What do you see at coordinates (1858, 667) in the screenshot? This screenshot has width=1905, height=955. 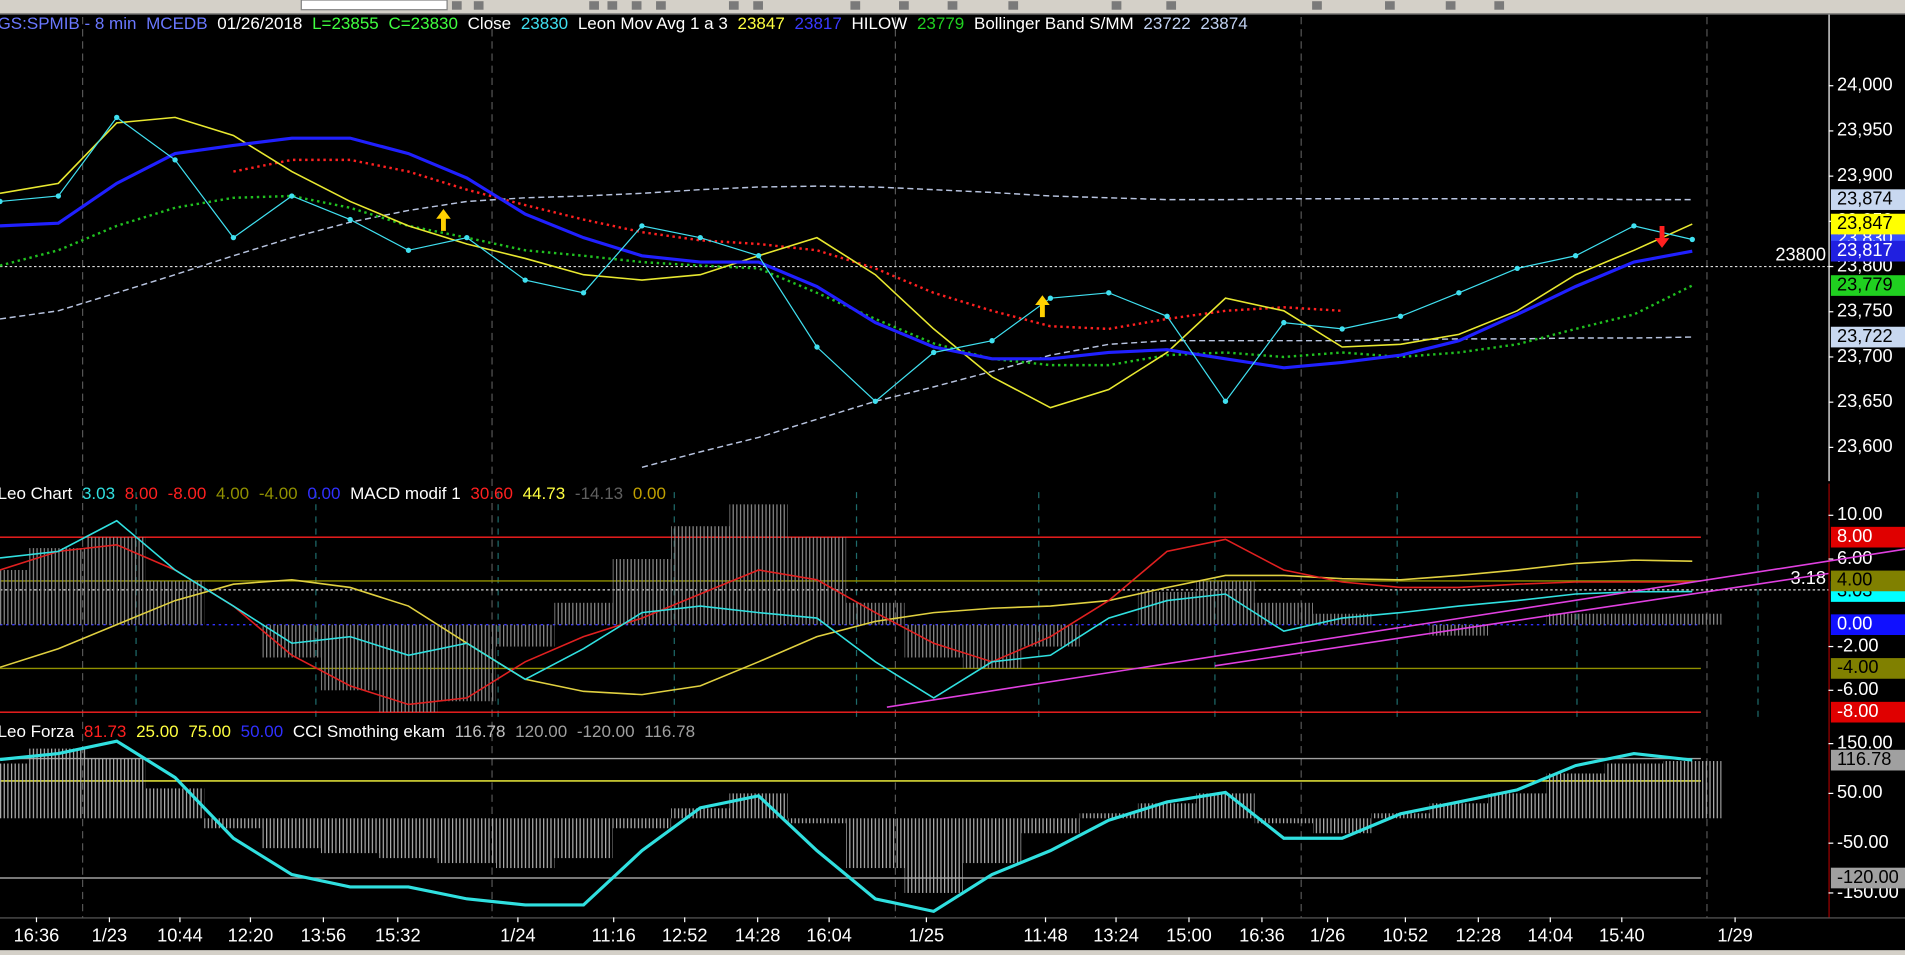 I see `value-box-label: -4.00` at bounding box center [1858, 667].